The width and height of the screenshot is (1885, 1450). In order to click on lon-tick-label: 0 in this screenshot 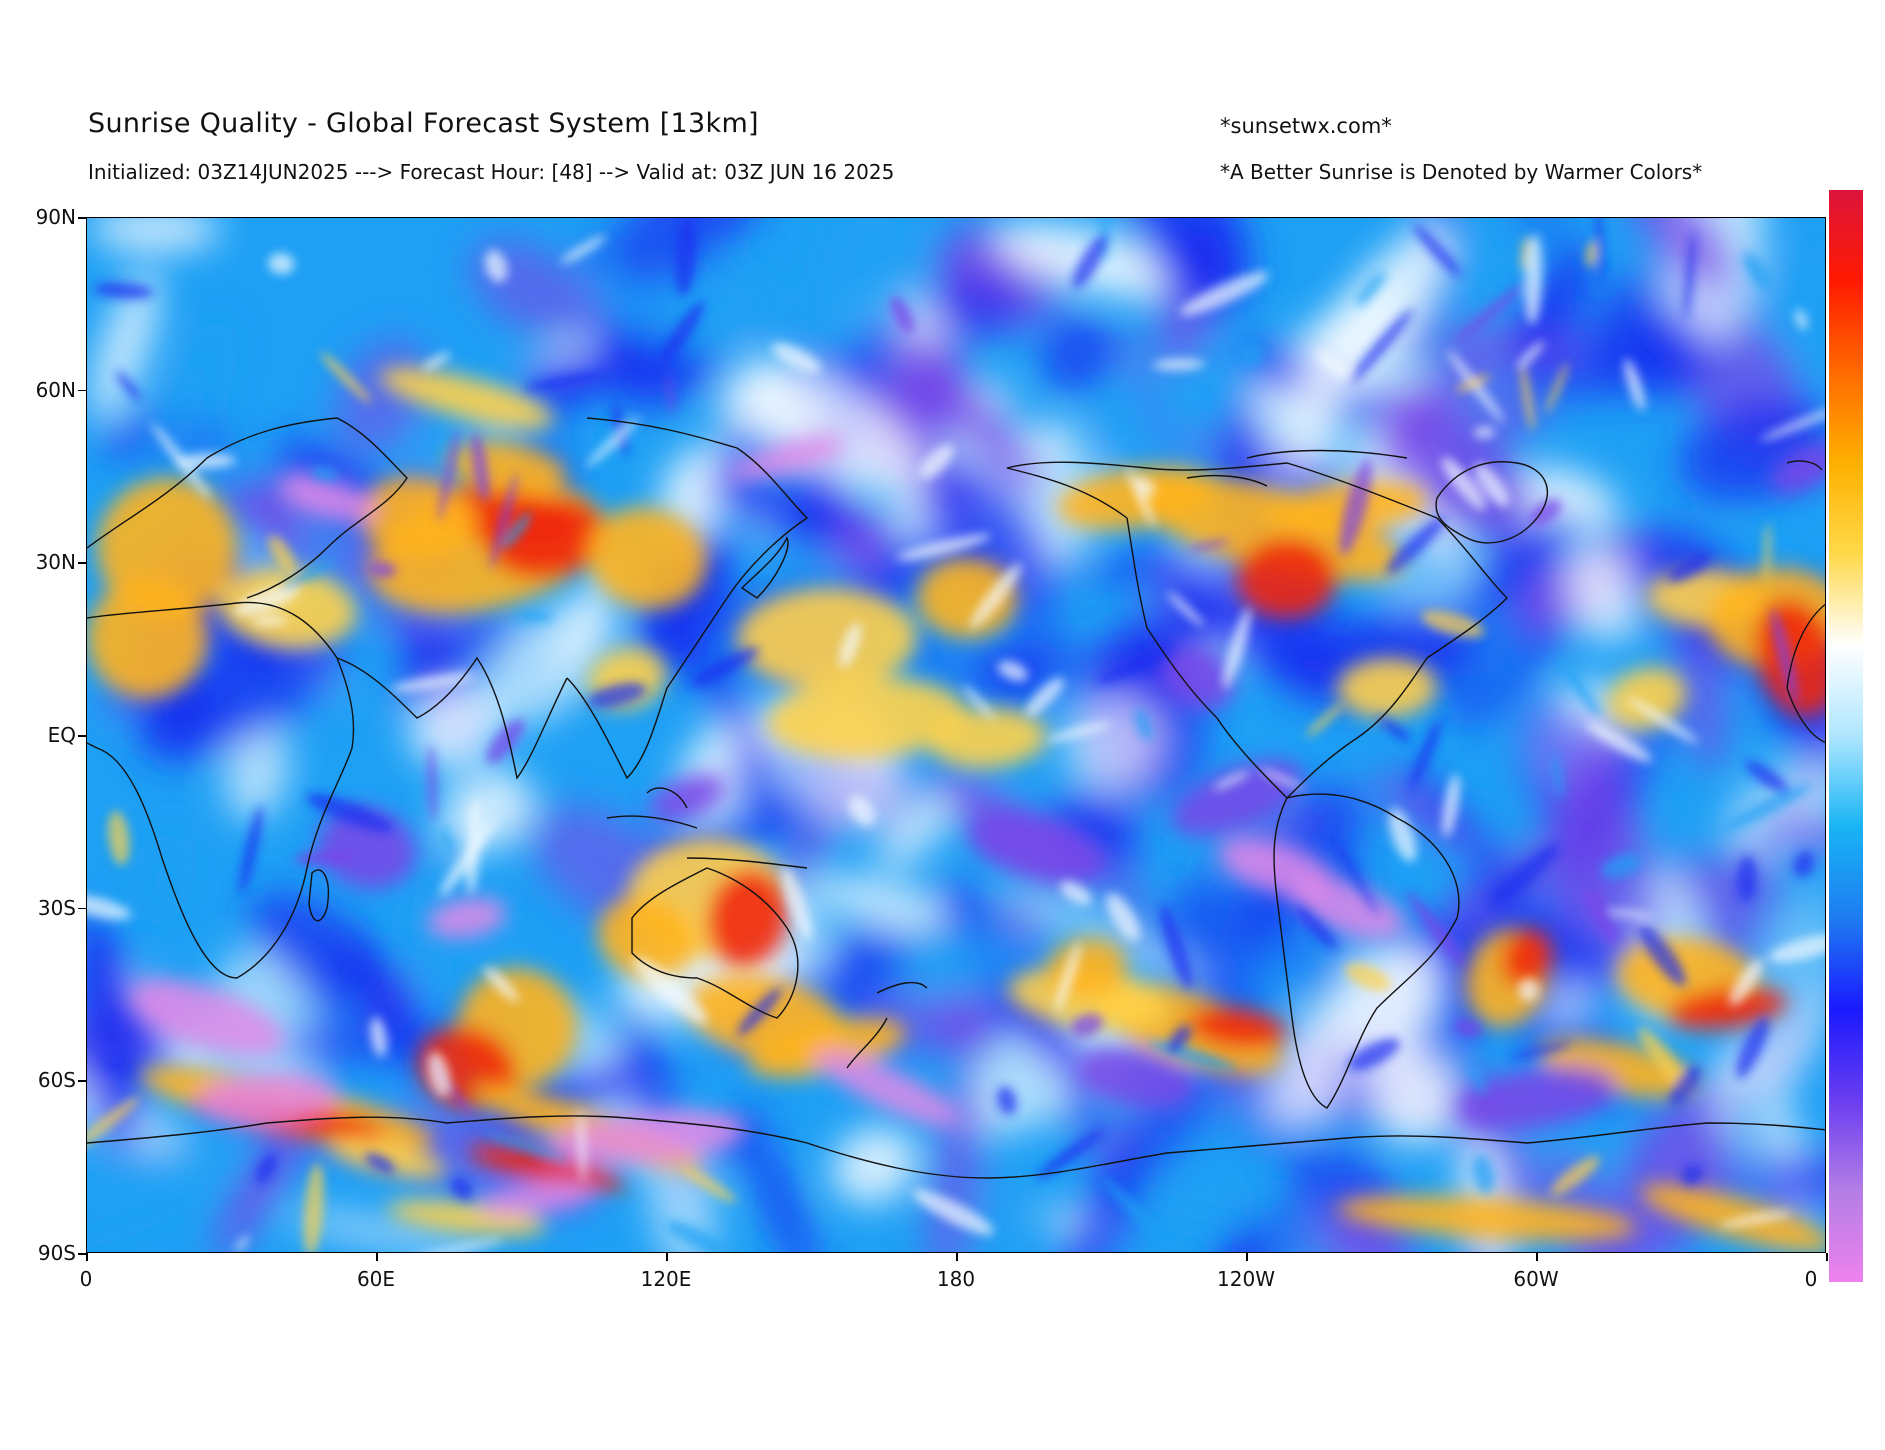, I will do `click(86, 1279)`.